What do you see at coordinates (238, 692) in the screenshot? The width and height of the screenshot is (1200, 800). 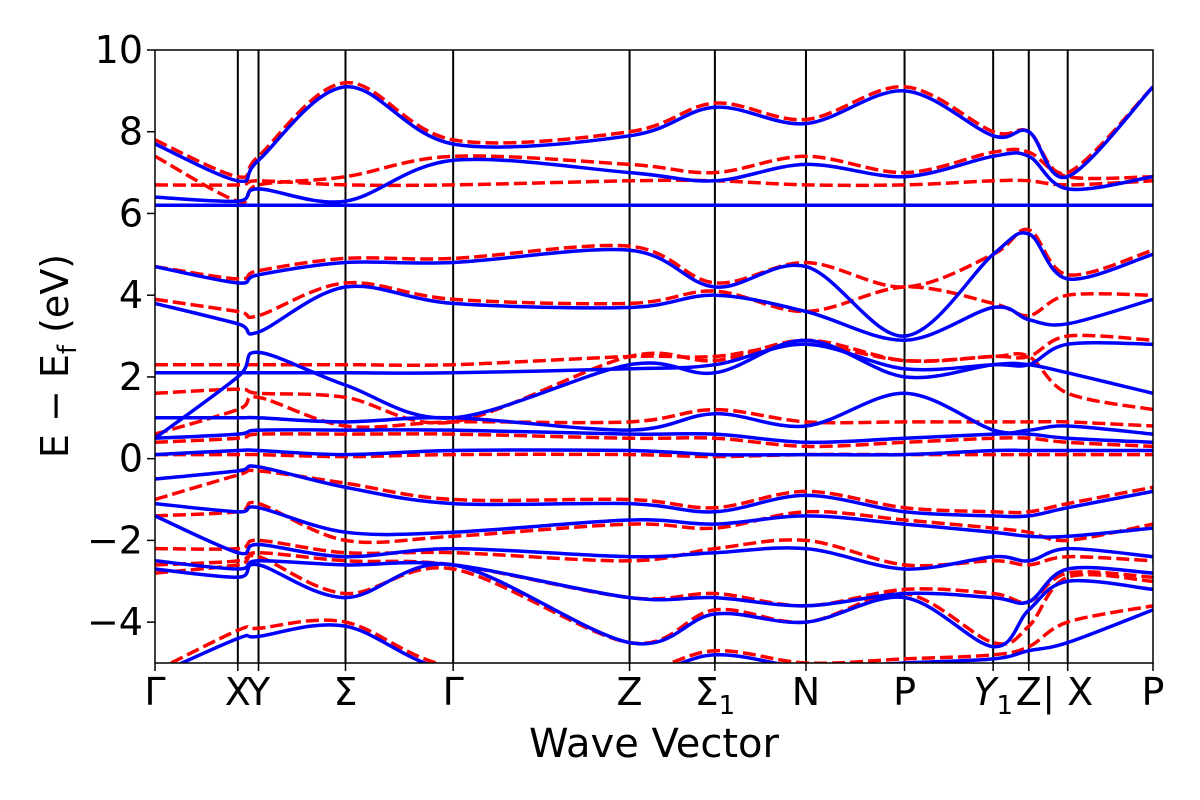 I see `x-tick-label: X` at bounding box center [238, 692].